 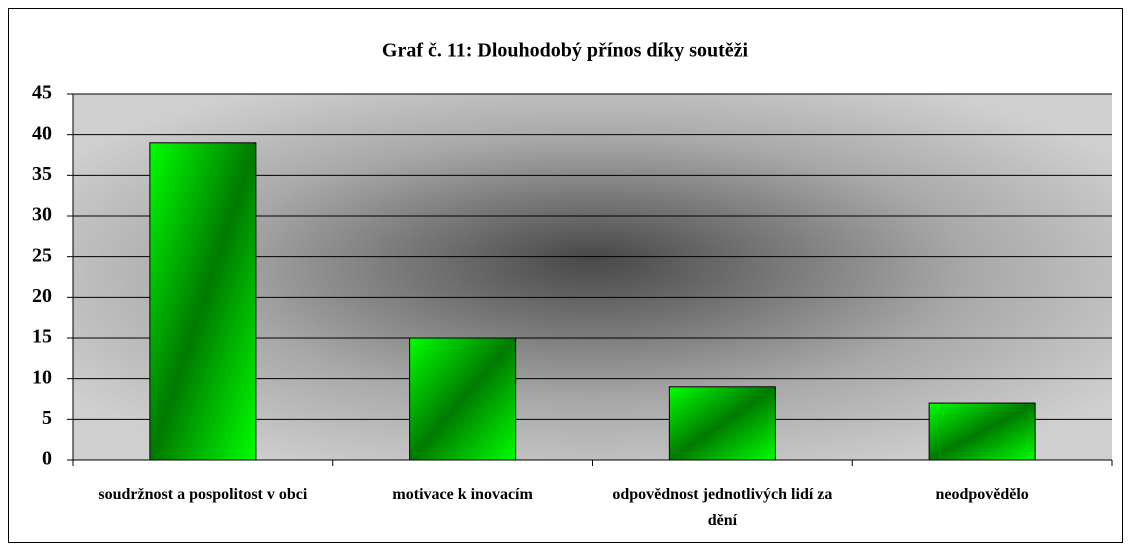 What do you see at coordinates (722, 507) in the screenshot?
I see `x-tick-label: odpovědnost jednotlivých lidí za dění` at bounding box center [722, 507].